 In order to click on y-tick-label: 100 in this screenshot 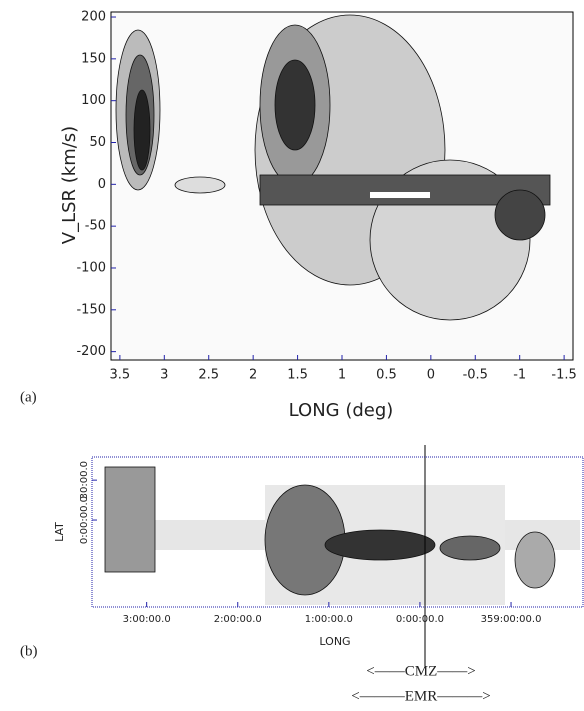, I will do `click(93, 100)`.